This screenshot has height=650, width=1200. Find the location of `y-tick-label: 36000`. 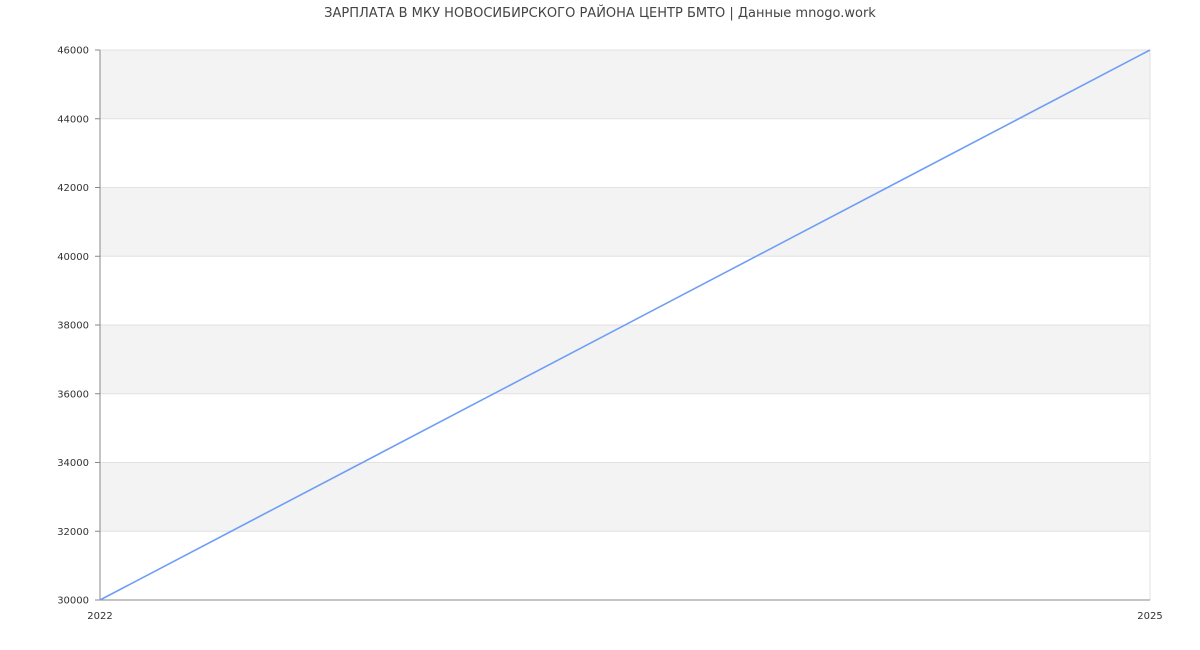

y-tick-label: 36000 is located at coordinates (73, 394).